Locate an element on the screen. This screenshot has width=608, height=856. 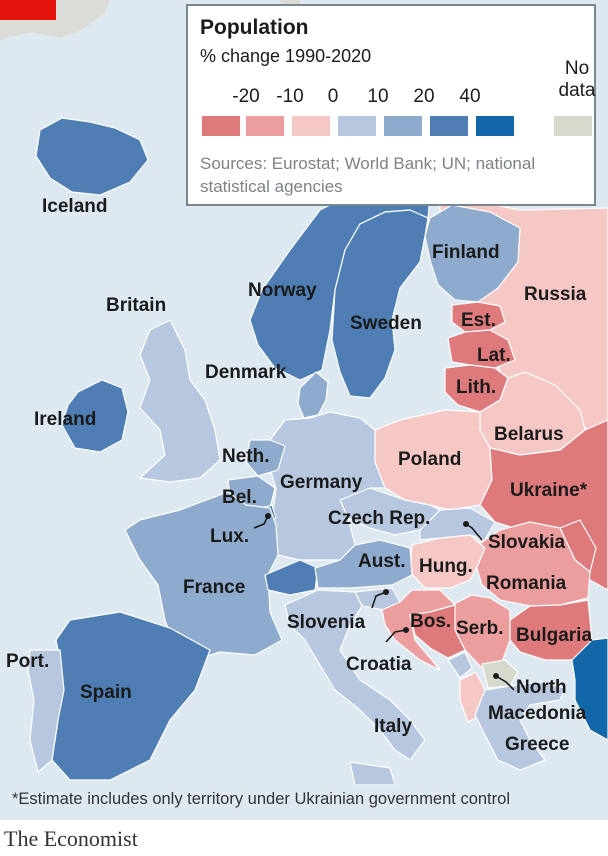
legend-tick: 10 is located at coordinates (378, 96).